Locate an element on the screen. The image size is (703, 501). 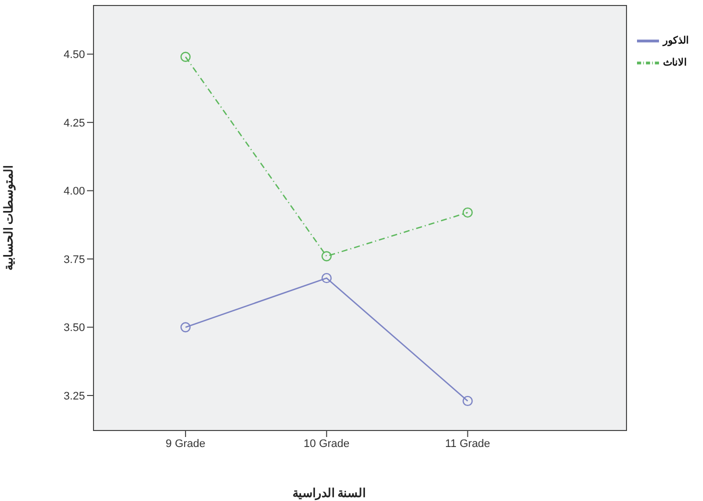
x-axis-title: السنة الدراسية is located at coordinates (329, 493).